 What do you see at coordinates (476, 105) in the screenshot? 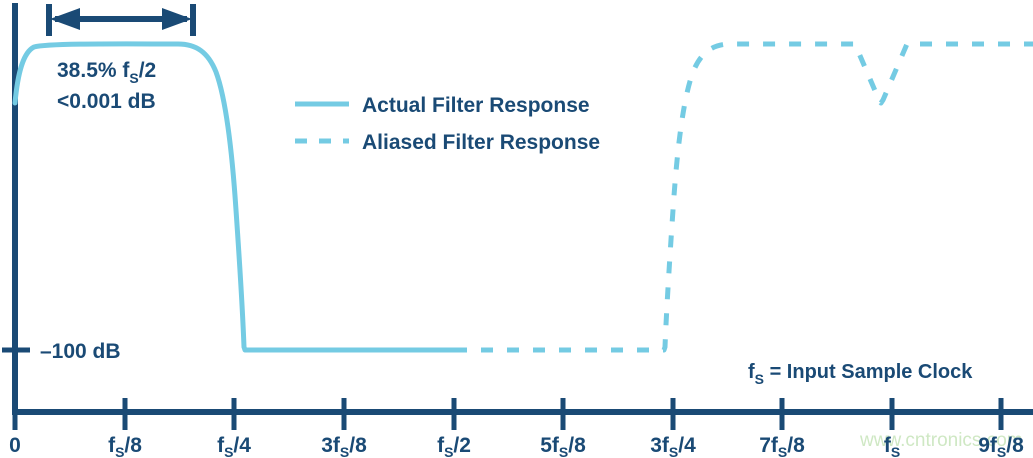
I see `legend-label-actual: Actual Filter Response` at bounding box center [476, 105].